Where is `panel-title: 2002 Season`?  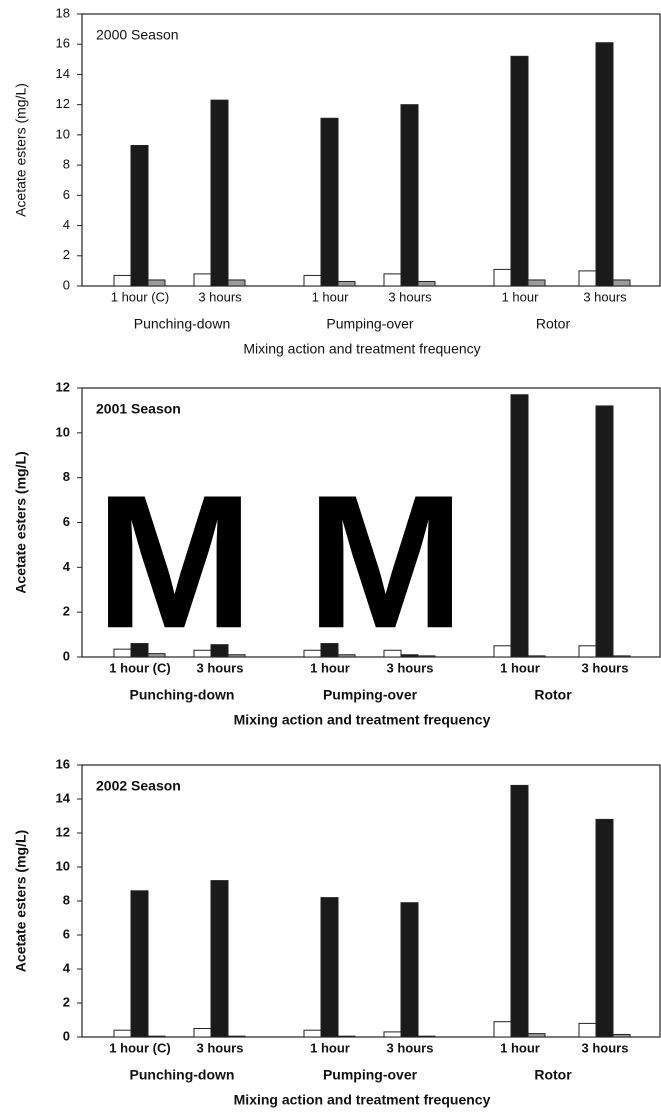 panel-title: 2002 Season is located at coordinates (138, 786).